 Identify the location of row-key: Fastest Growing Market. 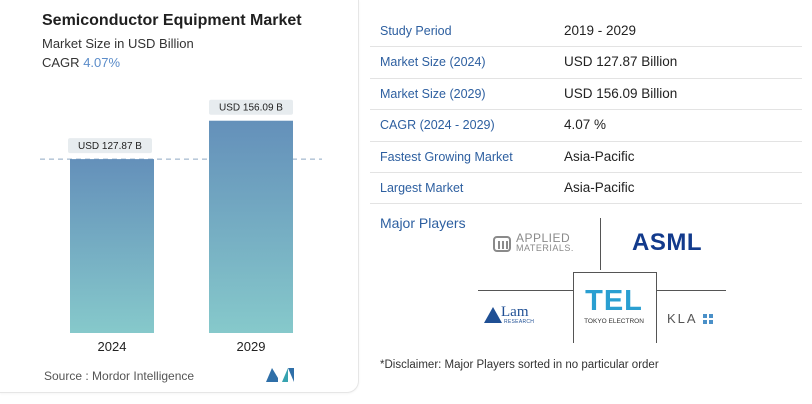
(446, 156).